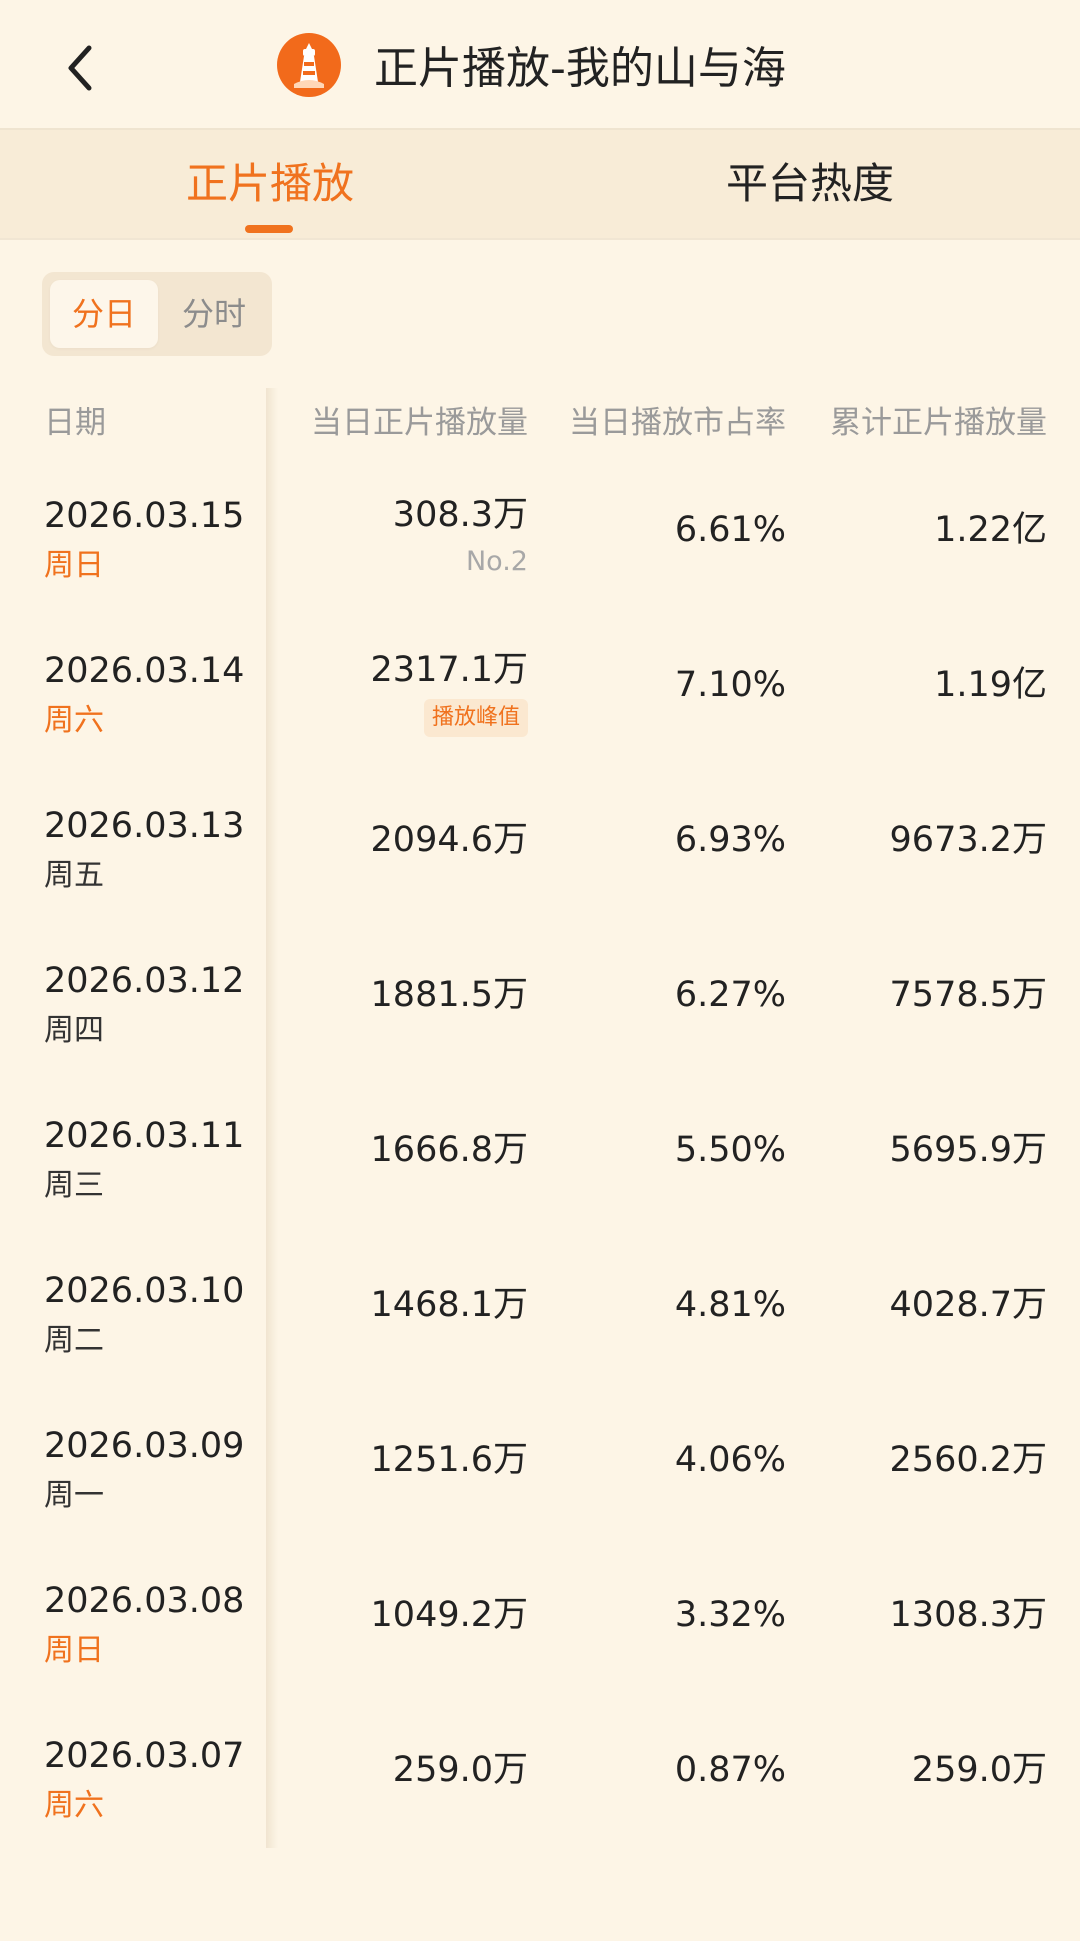 The height and width of the screenshot is (1941, 1080). What do you see at coordinates (540, 185) in the screenshot?
I see `tab-bar: 正片播放 平台热度` at bounding box center [540, 185].